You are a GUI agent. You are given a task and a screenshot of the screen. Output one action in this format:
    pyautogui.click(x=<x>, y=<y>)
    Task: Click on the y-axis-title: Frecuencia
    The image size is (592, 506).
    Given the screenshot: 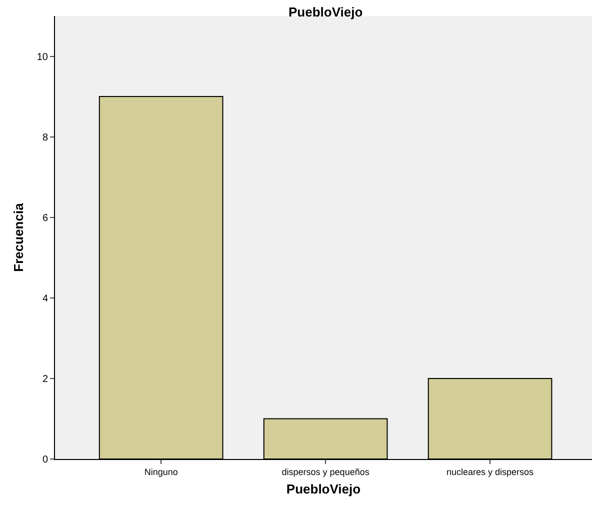 What is the action you would take?
    pyautogui.click(x=18, y=237)
    